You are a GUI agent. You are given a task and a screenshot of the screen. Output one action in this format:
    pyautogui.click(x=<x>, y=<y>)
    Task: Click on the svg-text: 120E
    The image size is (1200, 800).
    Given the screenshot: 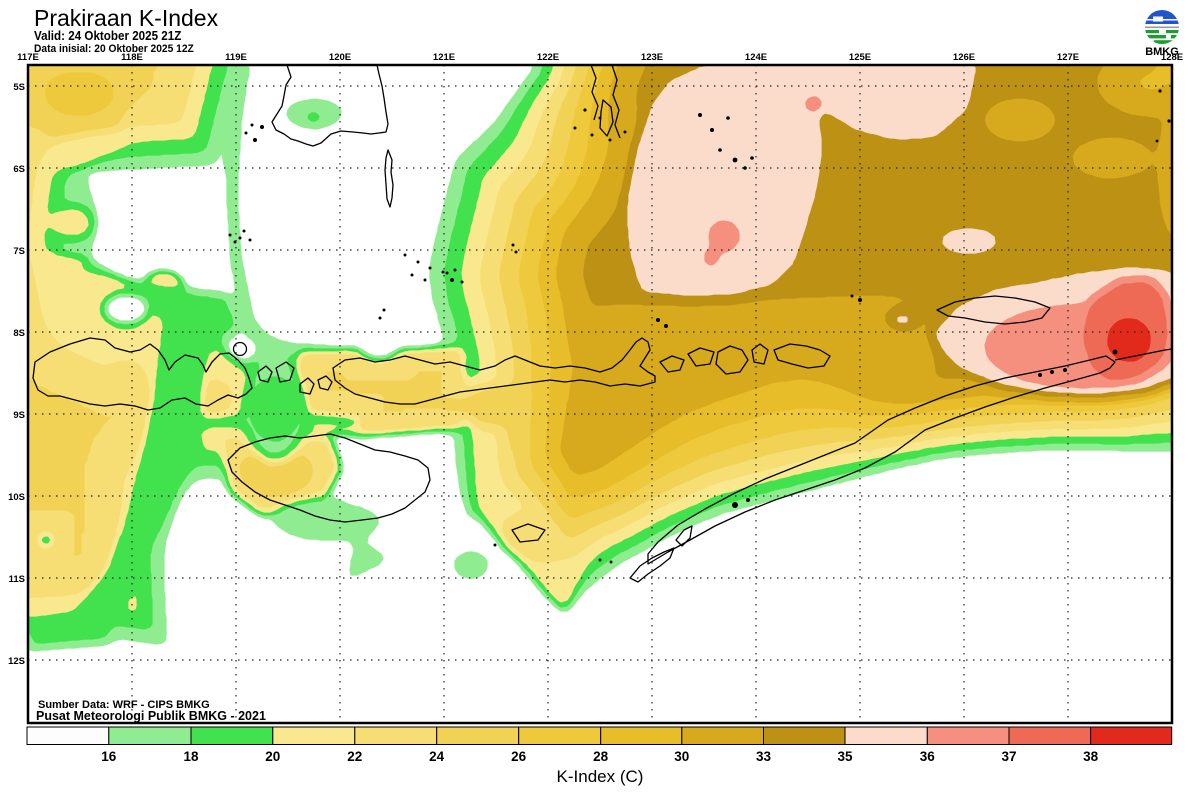 What is the action you would take?
    pyautogui.click(x=340, y=57)
    